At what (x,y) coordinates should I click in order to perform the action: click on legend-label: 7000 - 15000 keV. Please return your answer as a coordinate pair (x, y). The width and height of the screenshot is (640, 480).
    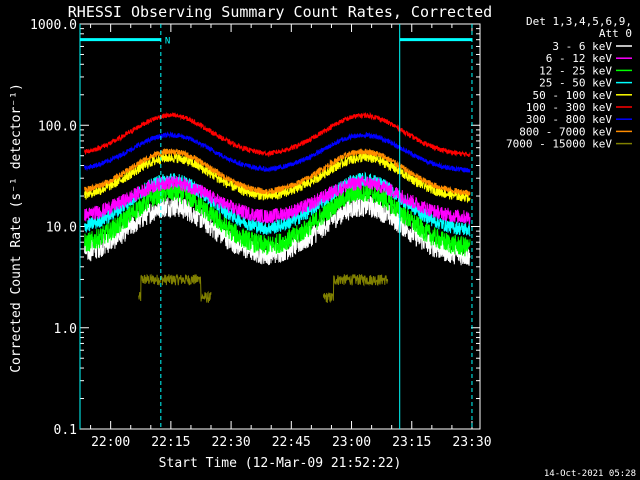
    Looking at the image, I should click on (559, 144).